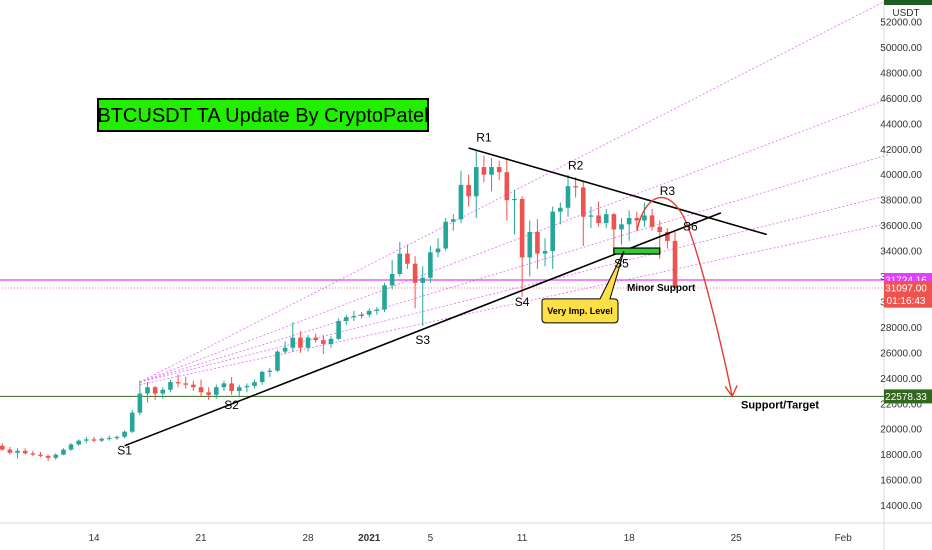 This screenshot has height=550, width=932. What do you see at coordinates (901, 23) in the screenshot?
I see `price-tick-label: 52000.00` at bounding box center [901, 23].